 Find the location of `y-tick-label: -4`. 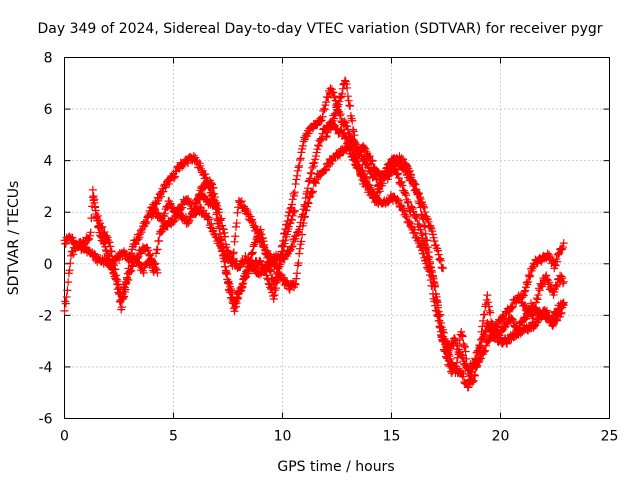

y-tick-label: -4 is located at coordinates (46, 368).